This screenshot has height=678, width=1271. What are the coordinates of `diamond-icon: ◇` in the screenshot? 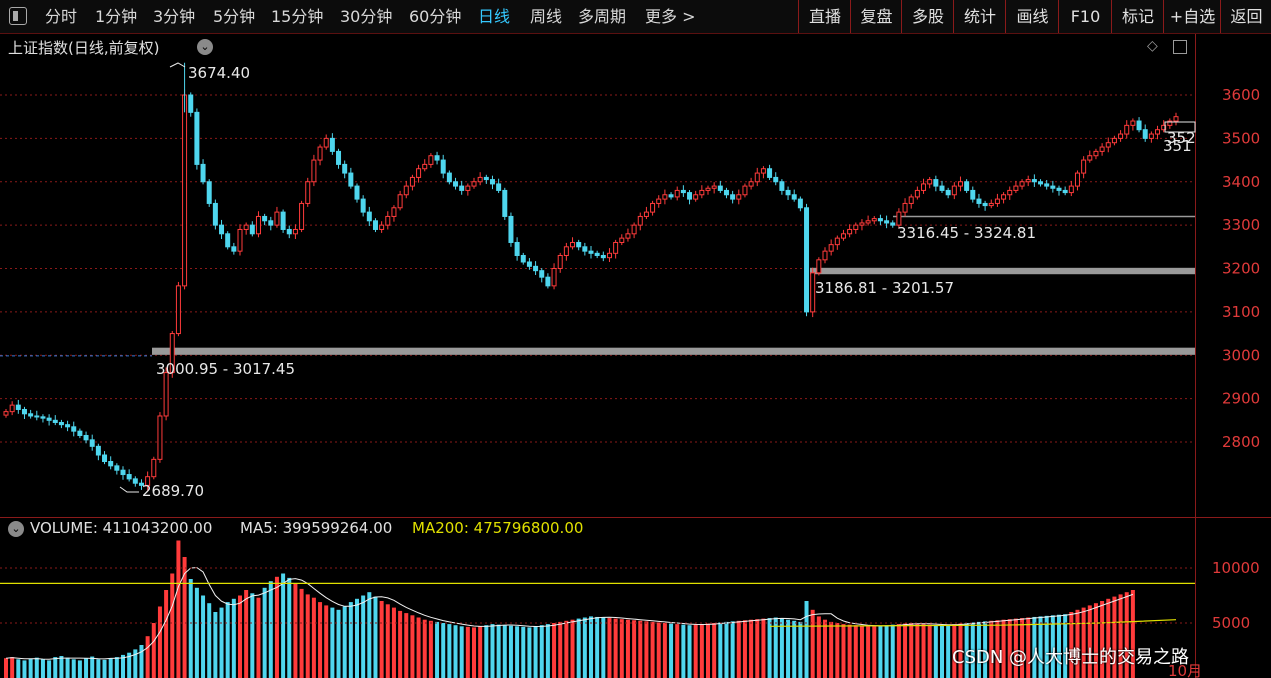 It's located at (1152, 46).